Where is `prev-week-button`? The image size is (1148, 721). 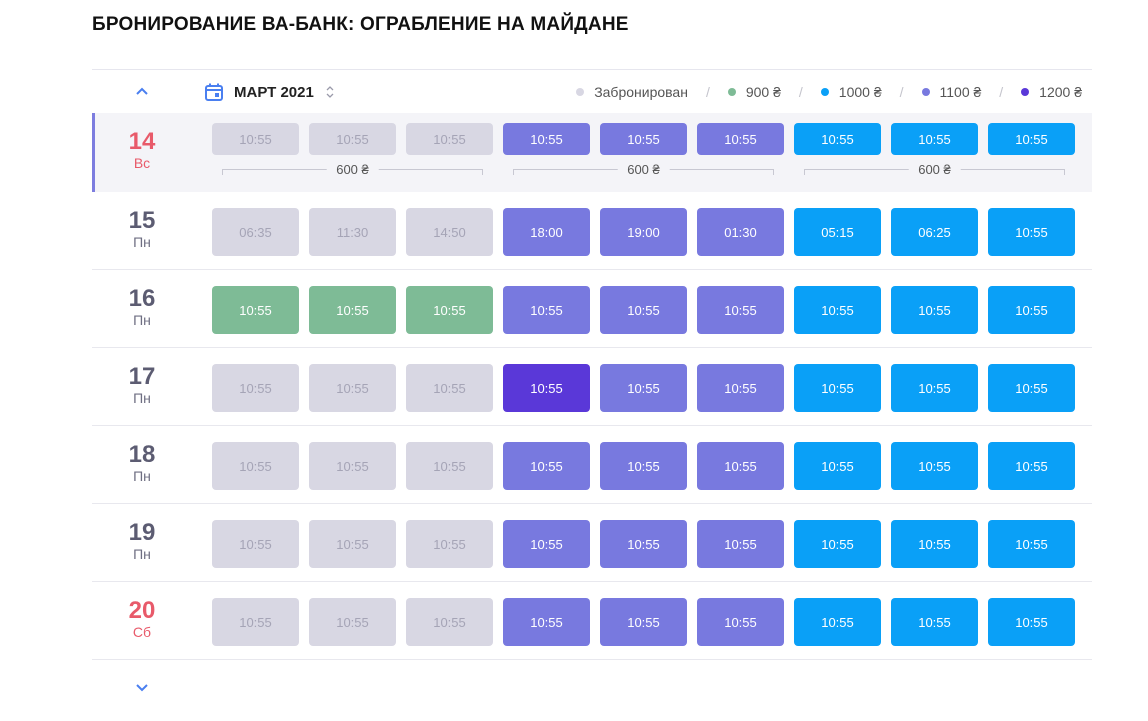 prev-week-button is located at coordinates (142, 91).